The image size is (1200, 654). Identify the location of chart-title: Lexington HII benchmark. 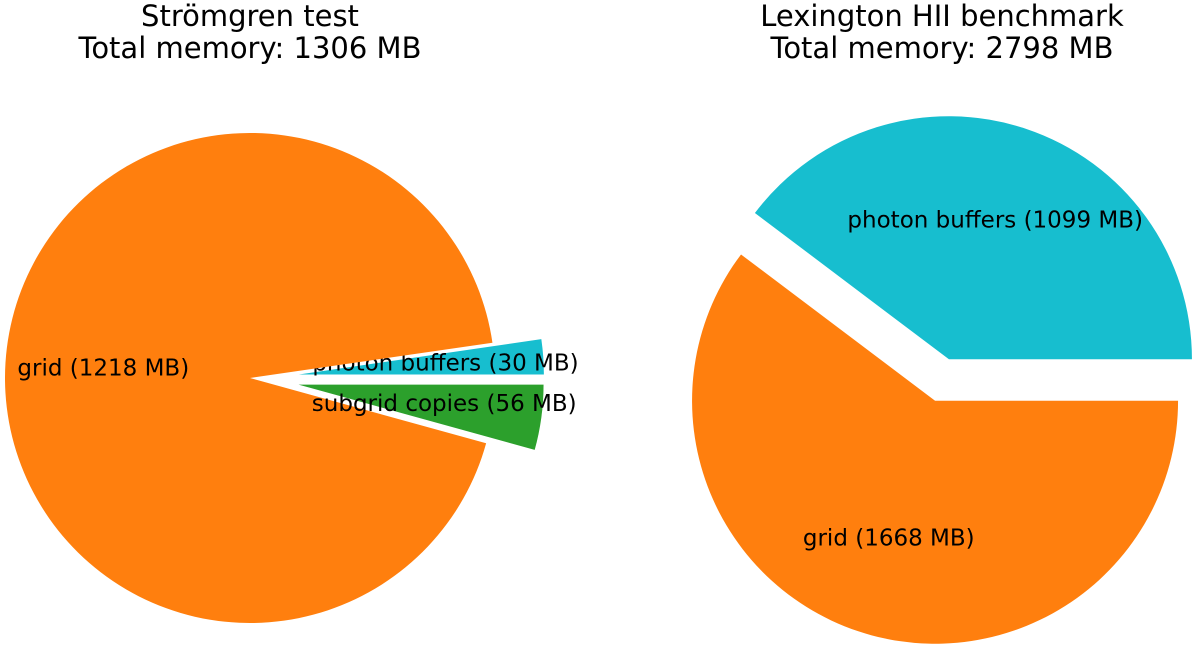
(942, 16).